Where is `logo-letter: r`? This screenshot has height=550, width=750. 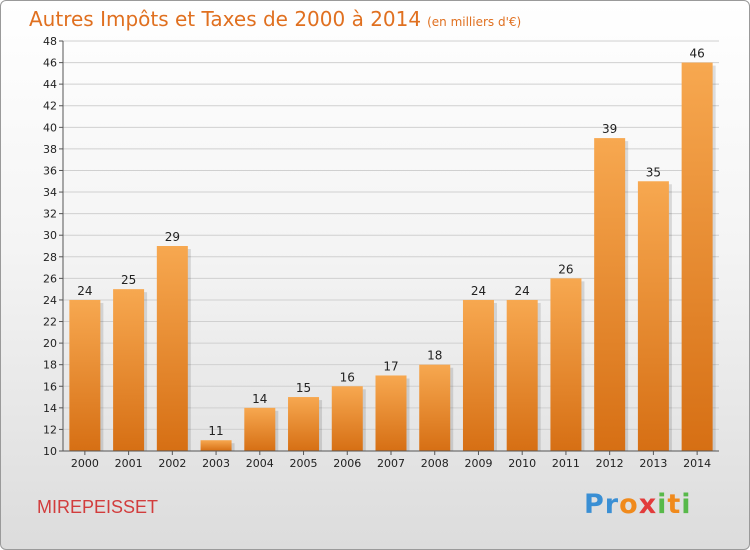 logo-letter: r is located at coordinates (612, 504).